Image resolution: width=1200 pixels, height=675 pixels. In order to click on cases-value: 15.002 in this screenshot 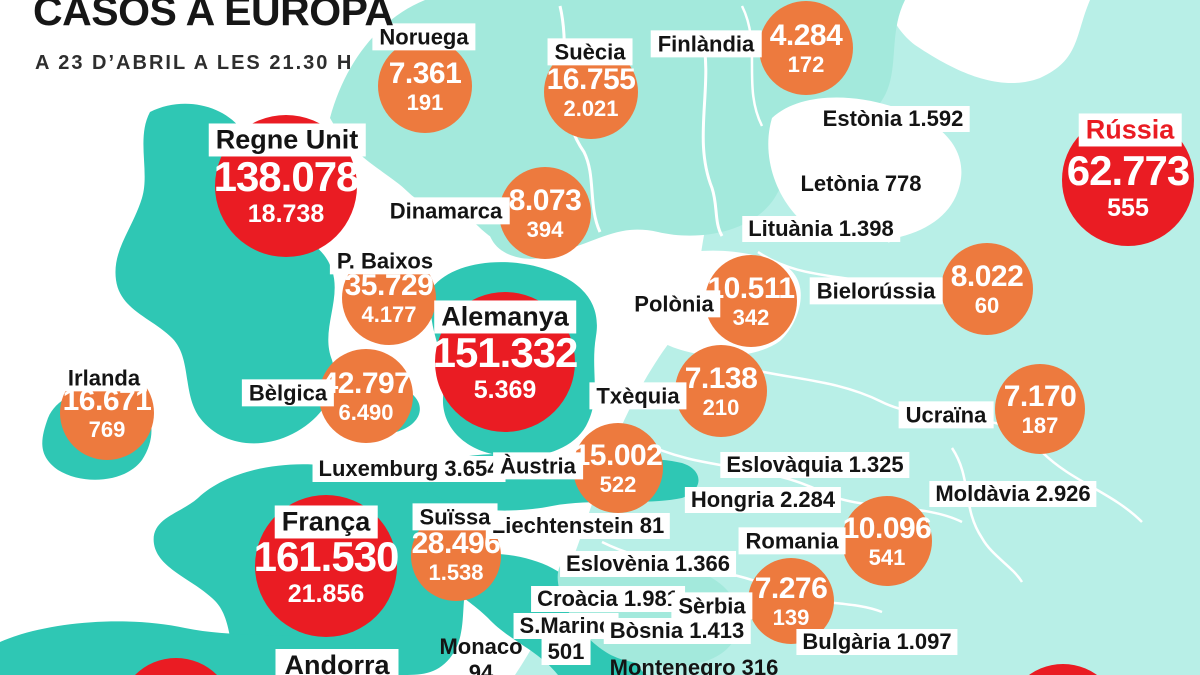, I will do `click(618, 455)`.